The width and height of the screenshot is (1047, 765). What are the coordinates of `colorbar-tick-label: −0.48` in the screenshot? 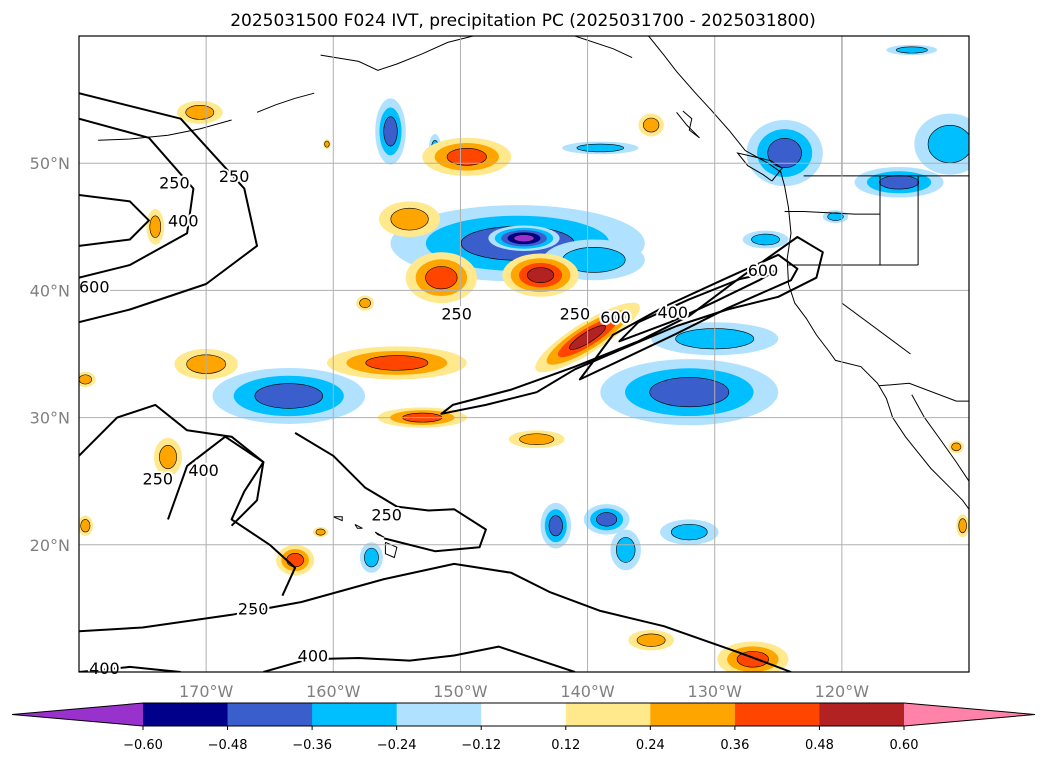 It's located at (228, 745).